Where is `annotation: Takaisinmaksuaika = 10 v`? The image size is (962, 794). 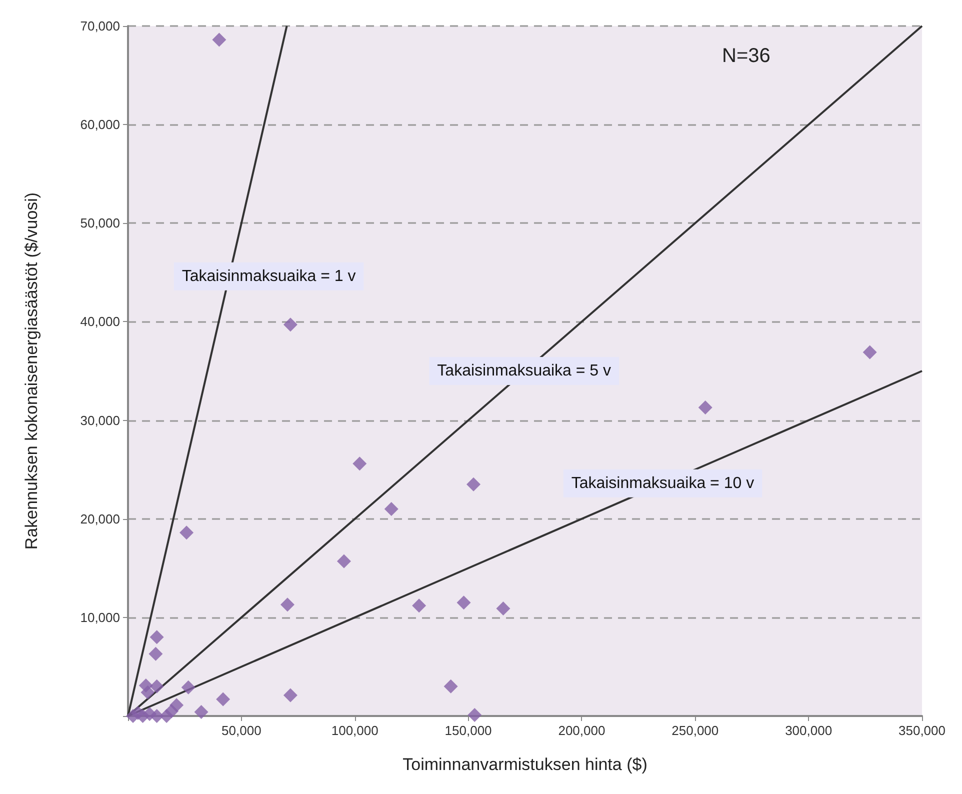 annotation: Takaisinmaksuaika = 10 v is located at coordinates (662, 483).